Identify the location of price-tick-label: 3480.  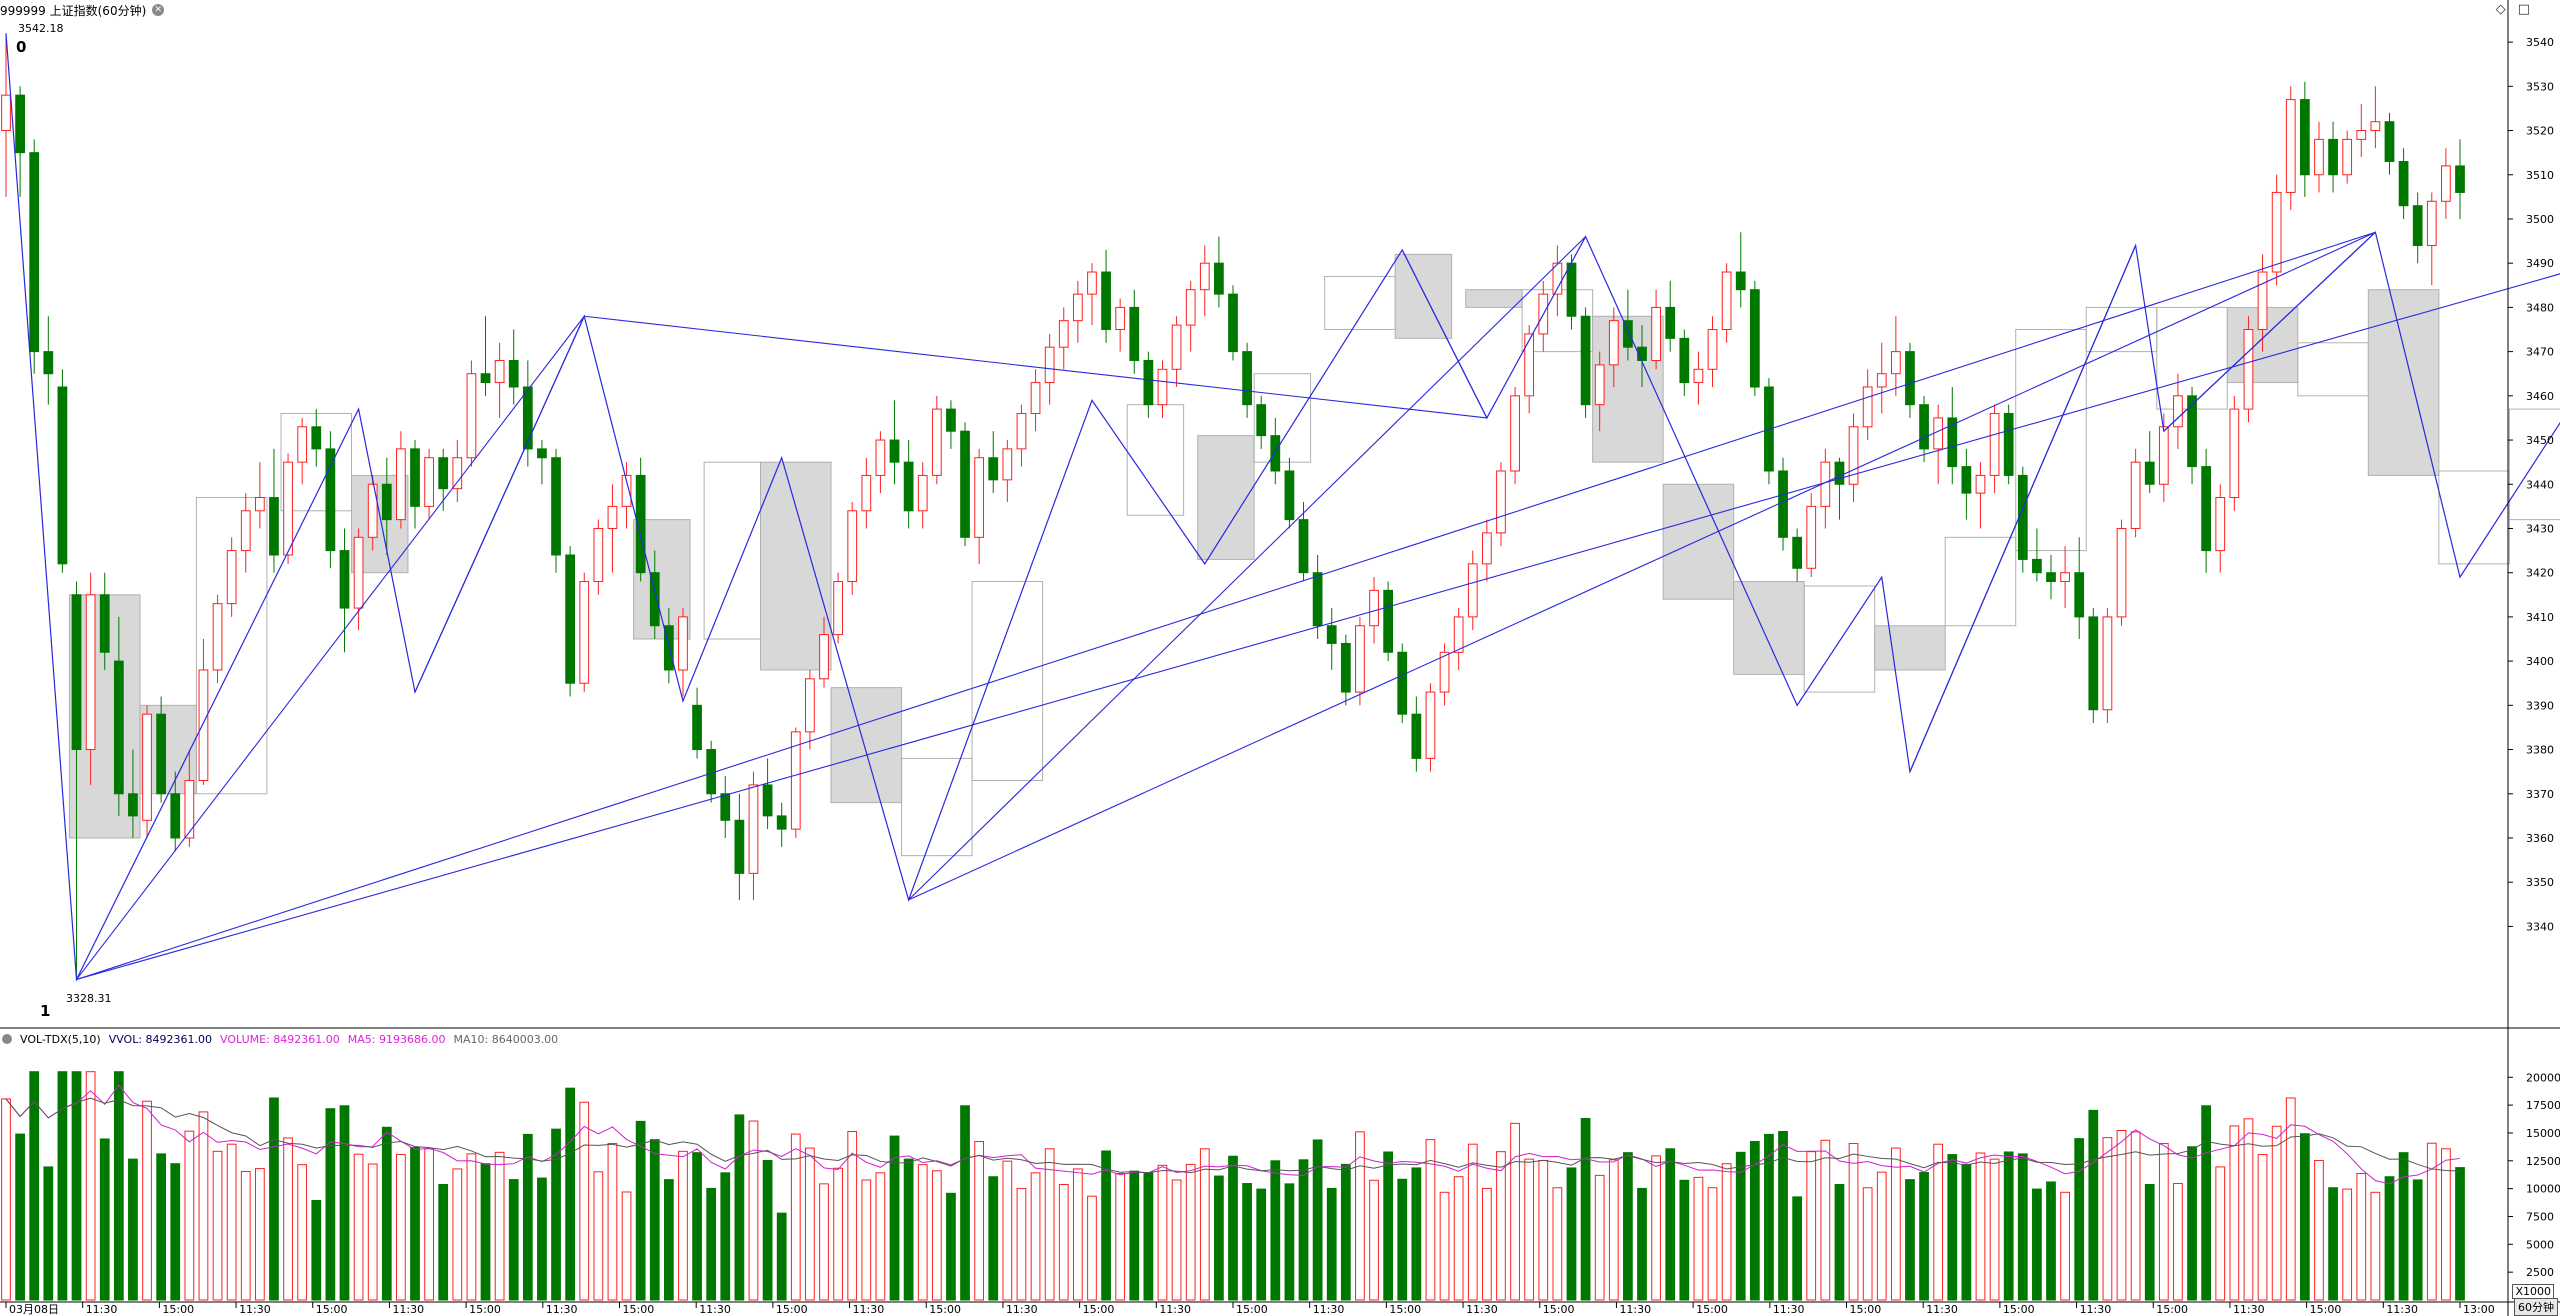
(2540, 307).